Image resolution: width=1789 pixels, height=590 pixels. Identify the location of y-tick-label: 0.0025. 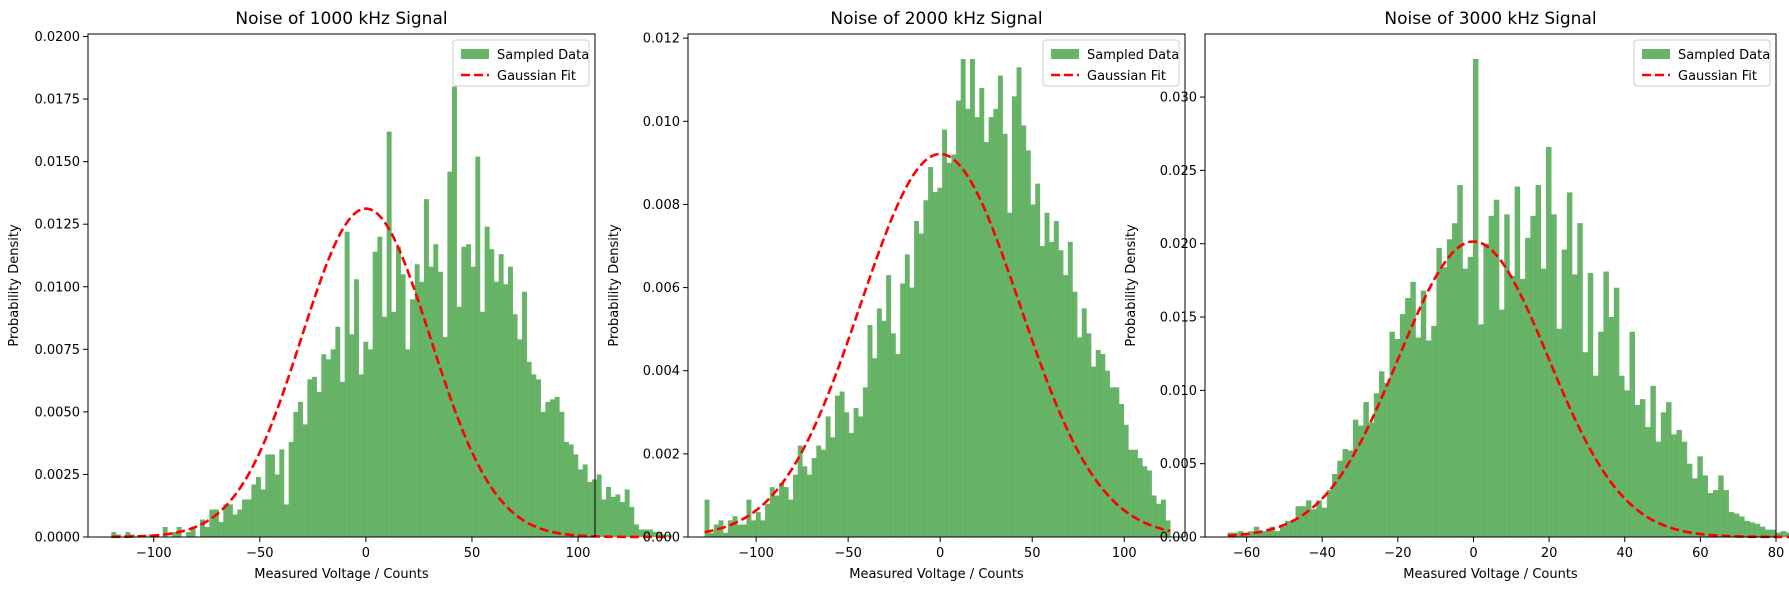
(58, 475).